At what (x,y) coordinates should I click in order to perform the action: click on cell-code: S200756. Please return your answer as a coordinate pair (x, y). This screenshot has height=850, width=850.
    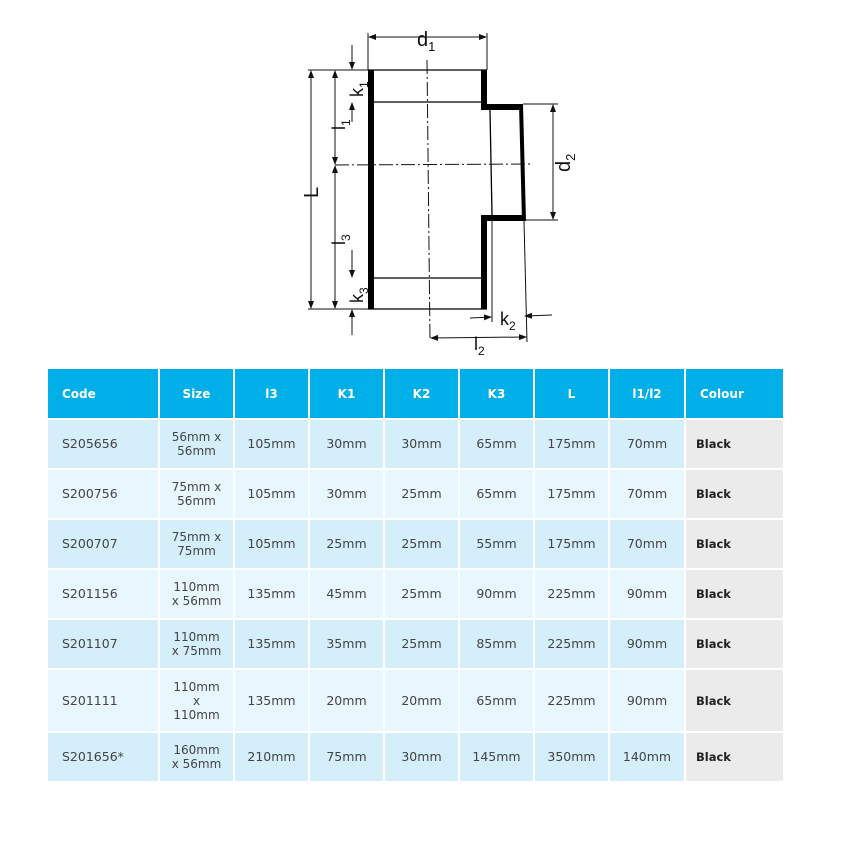
    Looking at the image, I should click on (103, 494).